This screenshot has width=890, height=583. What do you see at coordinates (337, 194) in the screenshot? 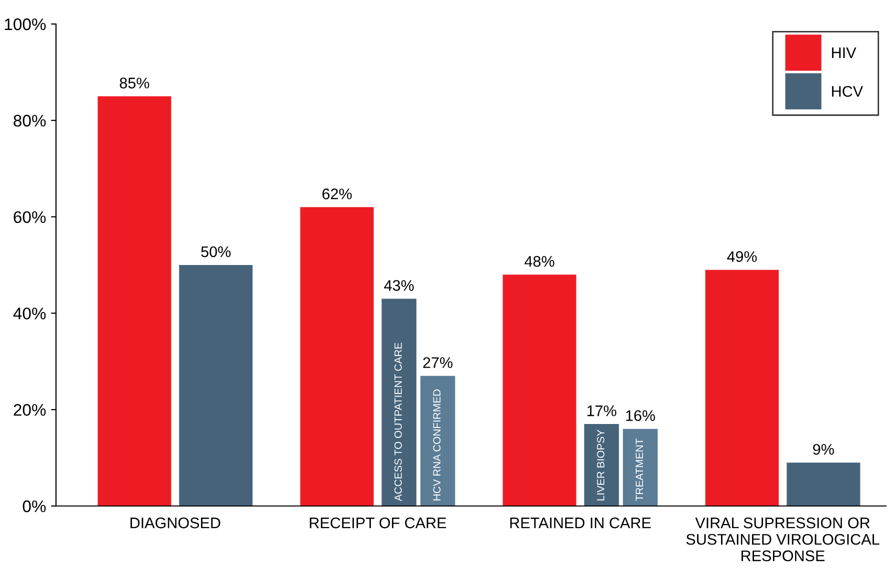
I see `data-label: 62%` at bounding box center [337, 194].